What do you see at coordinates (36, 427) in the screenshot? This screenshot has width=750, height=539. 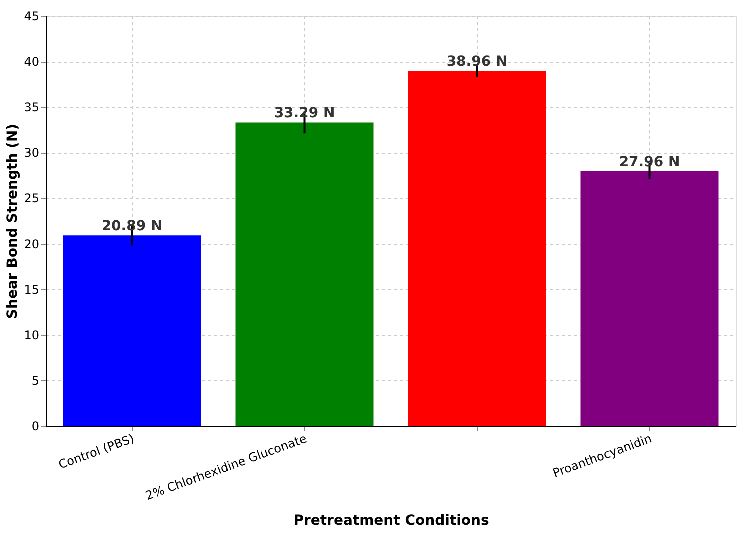 I see `y-tick-label: 0` at bounding box center [36, 427].